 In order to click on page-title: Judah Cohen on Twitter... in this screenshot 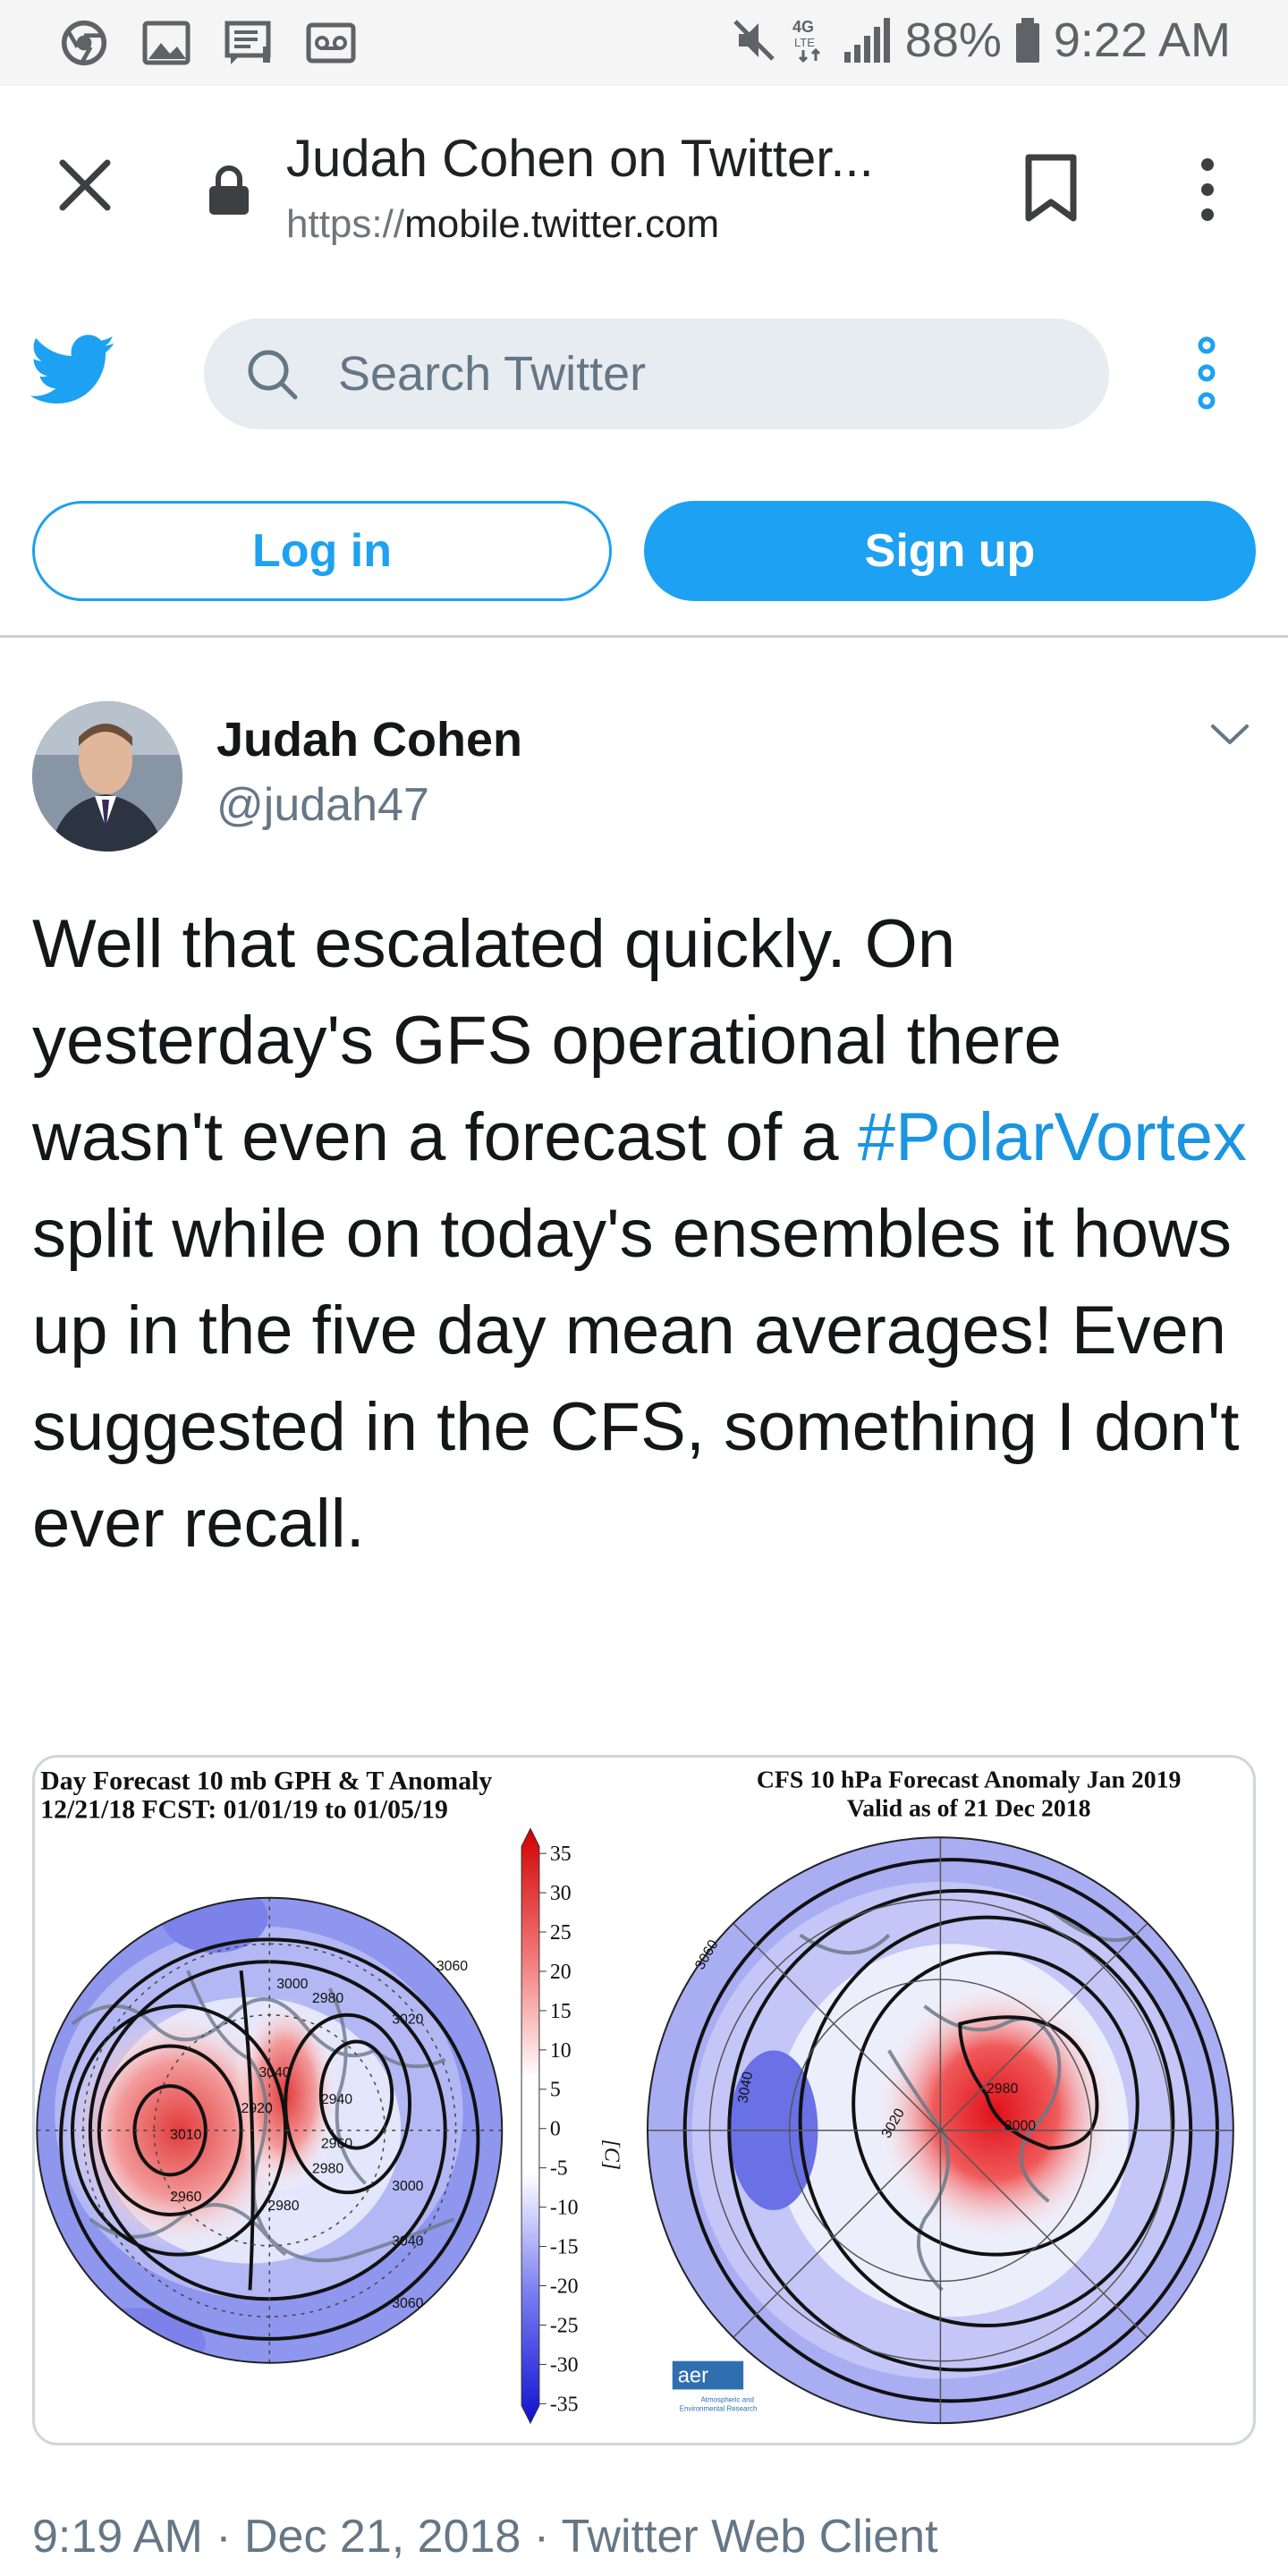, I will do `click(580, 159)`.